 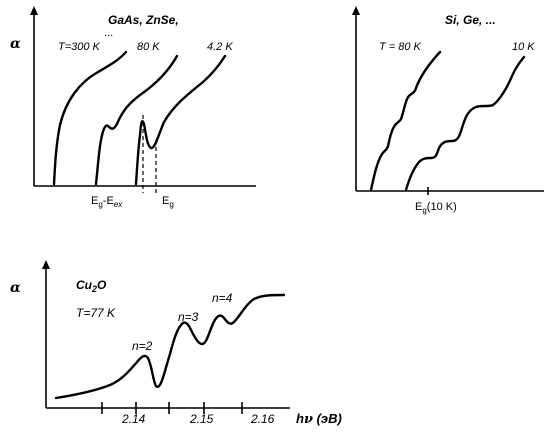 What do you see at coordinates (436, 208) in the screenshot?
I see `eg-10k-label: Eg(10 K)` at bounding box center [436, 208].